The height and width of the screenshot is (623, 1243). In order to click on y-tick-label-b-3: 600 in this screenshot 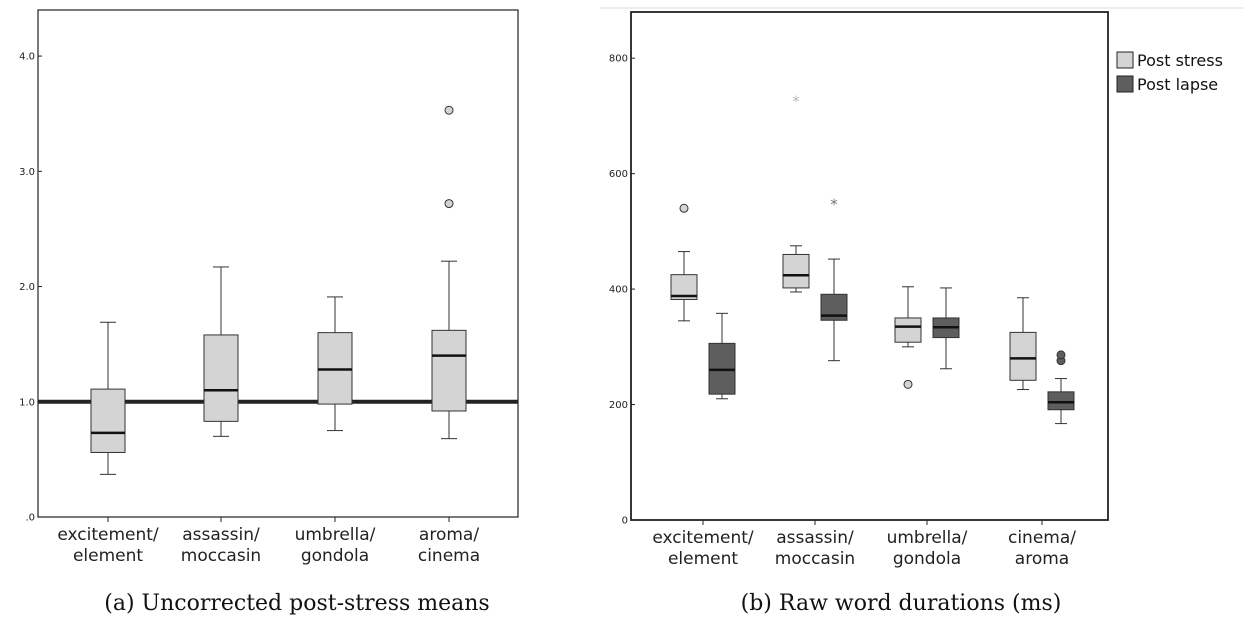, I will do `click(618, 174)`.